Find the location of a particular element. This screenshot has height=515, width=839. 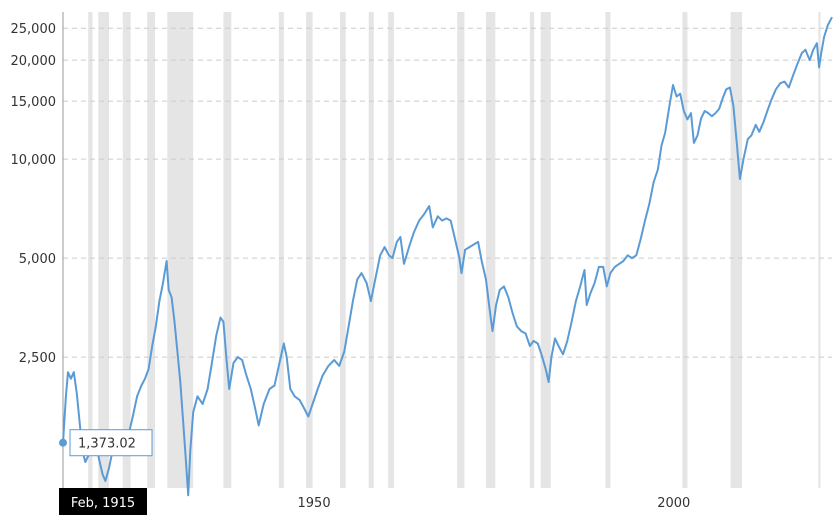

tooltip-value: 1,373.02 is located at coordinates (107, 444).